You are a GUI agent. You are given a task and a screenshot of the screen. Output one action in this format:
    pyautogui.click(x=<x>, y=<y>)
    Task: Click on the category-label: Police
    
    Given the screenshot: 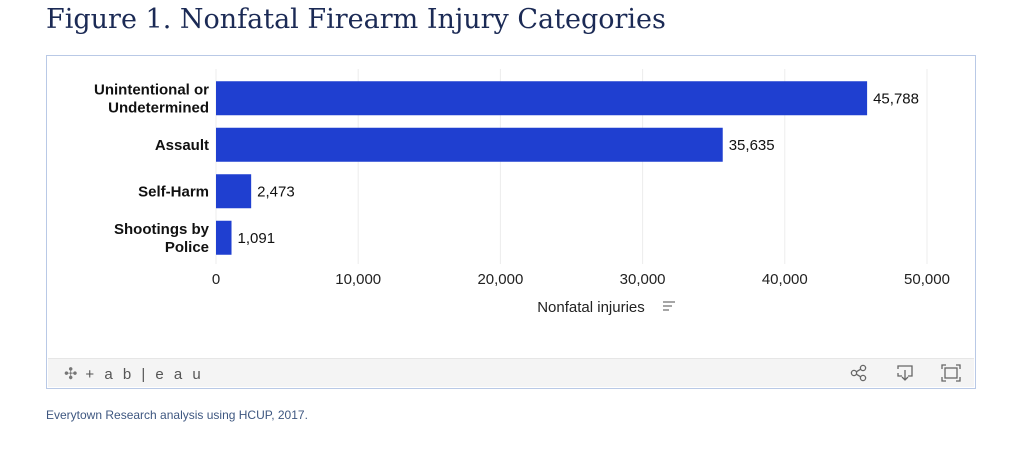 What is the action you would take?
    pyautogui.click(x=187, y=247)
    